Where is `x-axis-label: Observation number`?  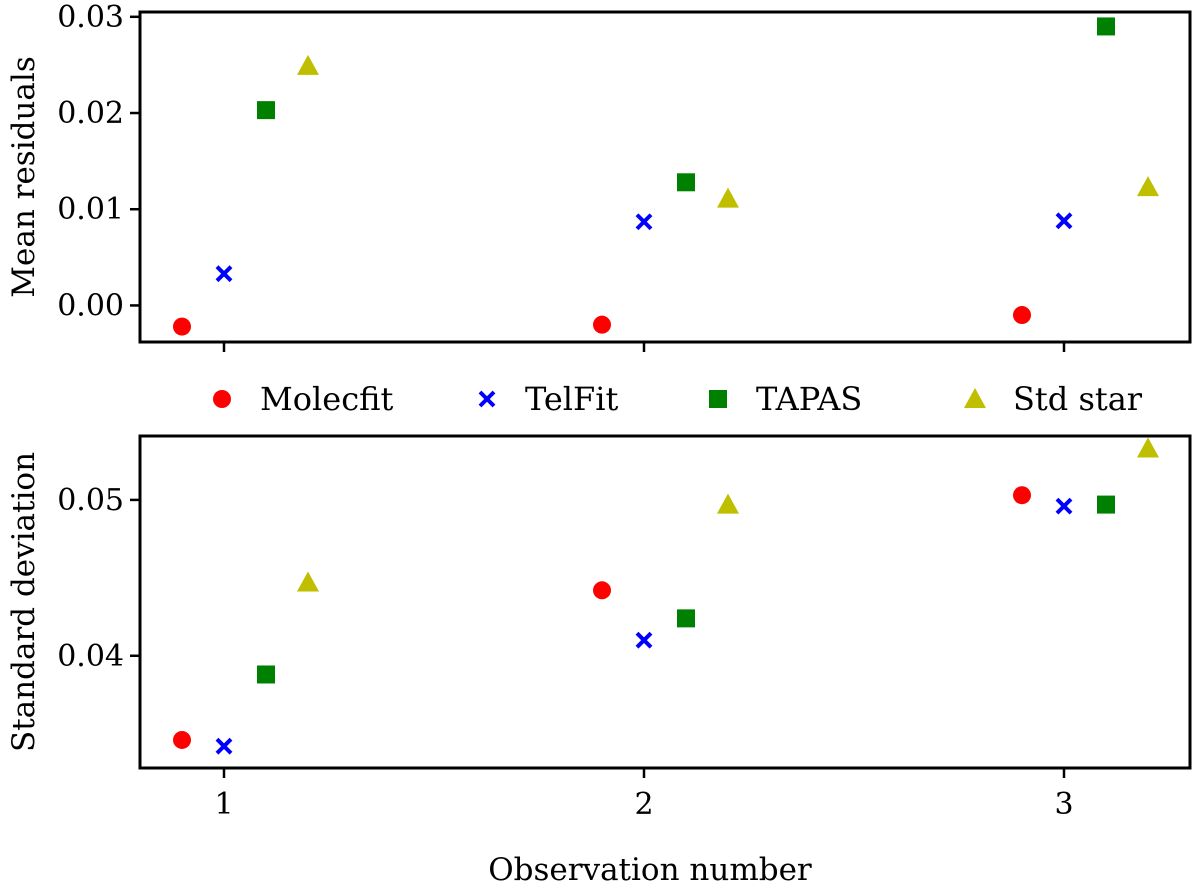 x-axis-label: Observation number is located at coordinates (650, 870).